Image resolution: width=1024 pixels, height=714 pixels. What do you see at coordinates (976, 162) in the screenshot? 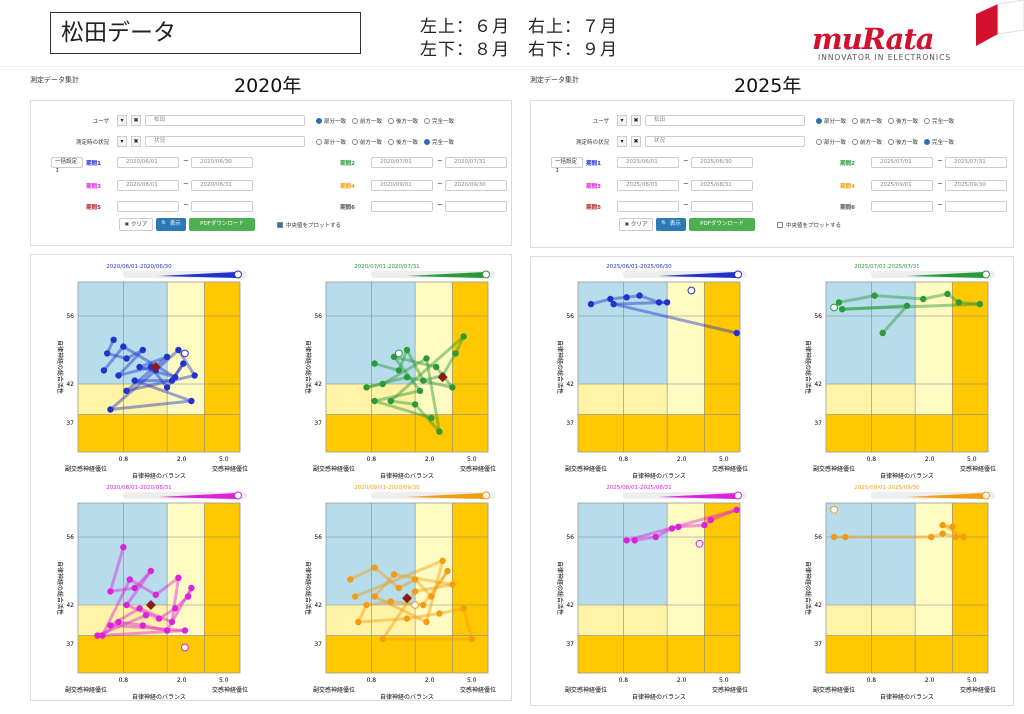
I see `period2-end-input: 2025/07/31` at bounding box center [976, 162].